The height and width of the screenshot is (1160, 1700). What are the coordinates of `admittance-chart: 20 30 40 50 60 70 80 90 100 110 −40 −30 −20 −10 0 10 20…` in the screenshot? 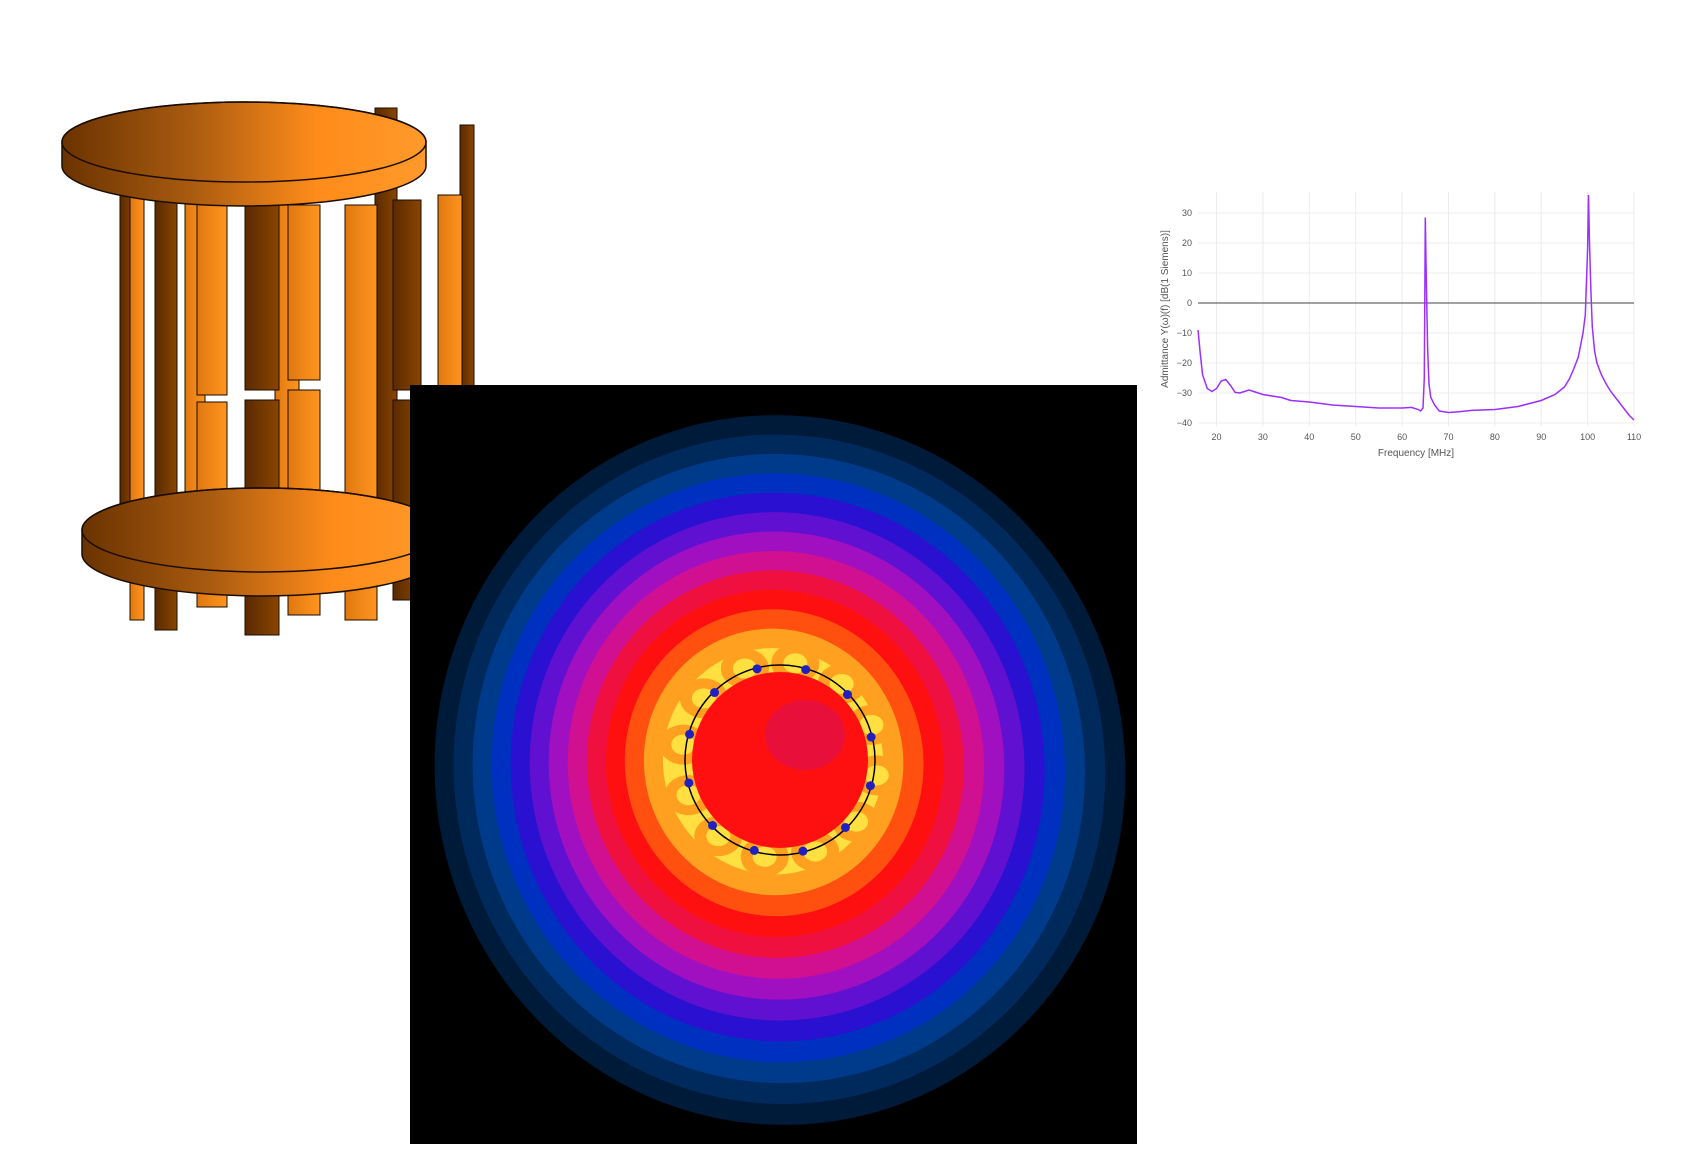 It's located at (1401, 325).